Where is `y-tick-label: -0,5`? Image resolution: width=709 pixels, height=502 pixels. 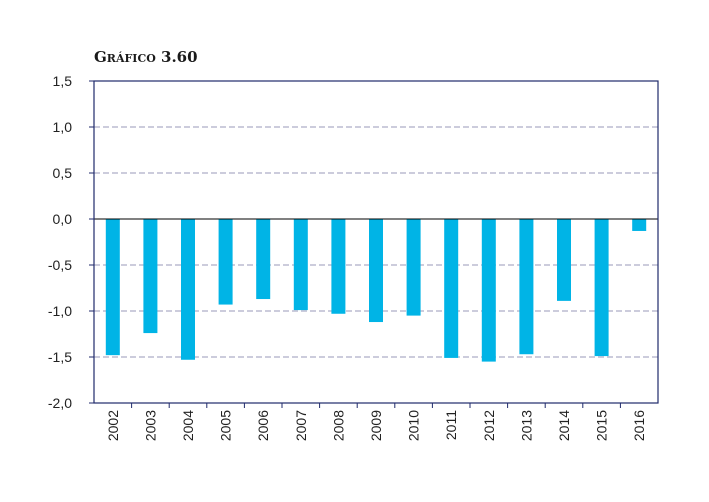
y-tick-label: -0,5 is located at coordinates (60, 265).